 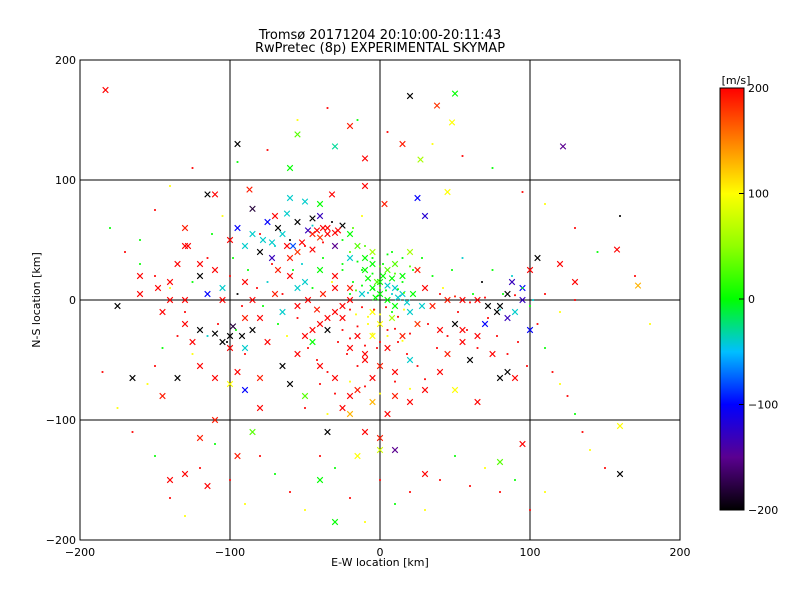 I want to click on colorbar-tick-label: 100, so click(x=758, y=194).